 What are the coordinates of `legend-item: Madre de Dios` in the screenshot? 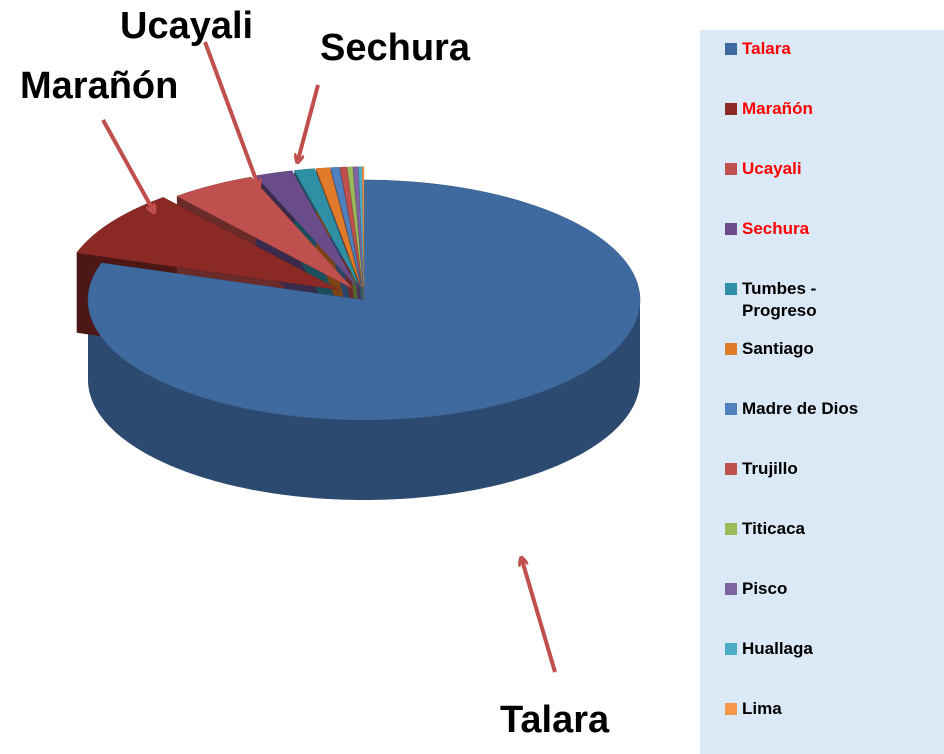 It's located at (800, 409).